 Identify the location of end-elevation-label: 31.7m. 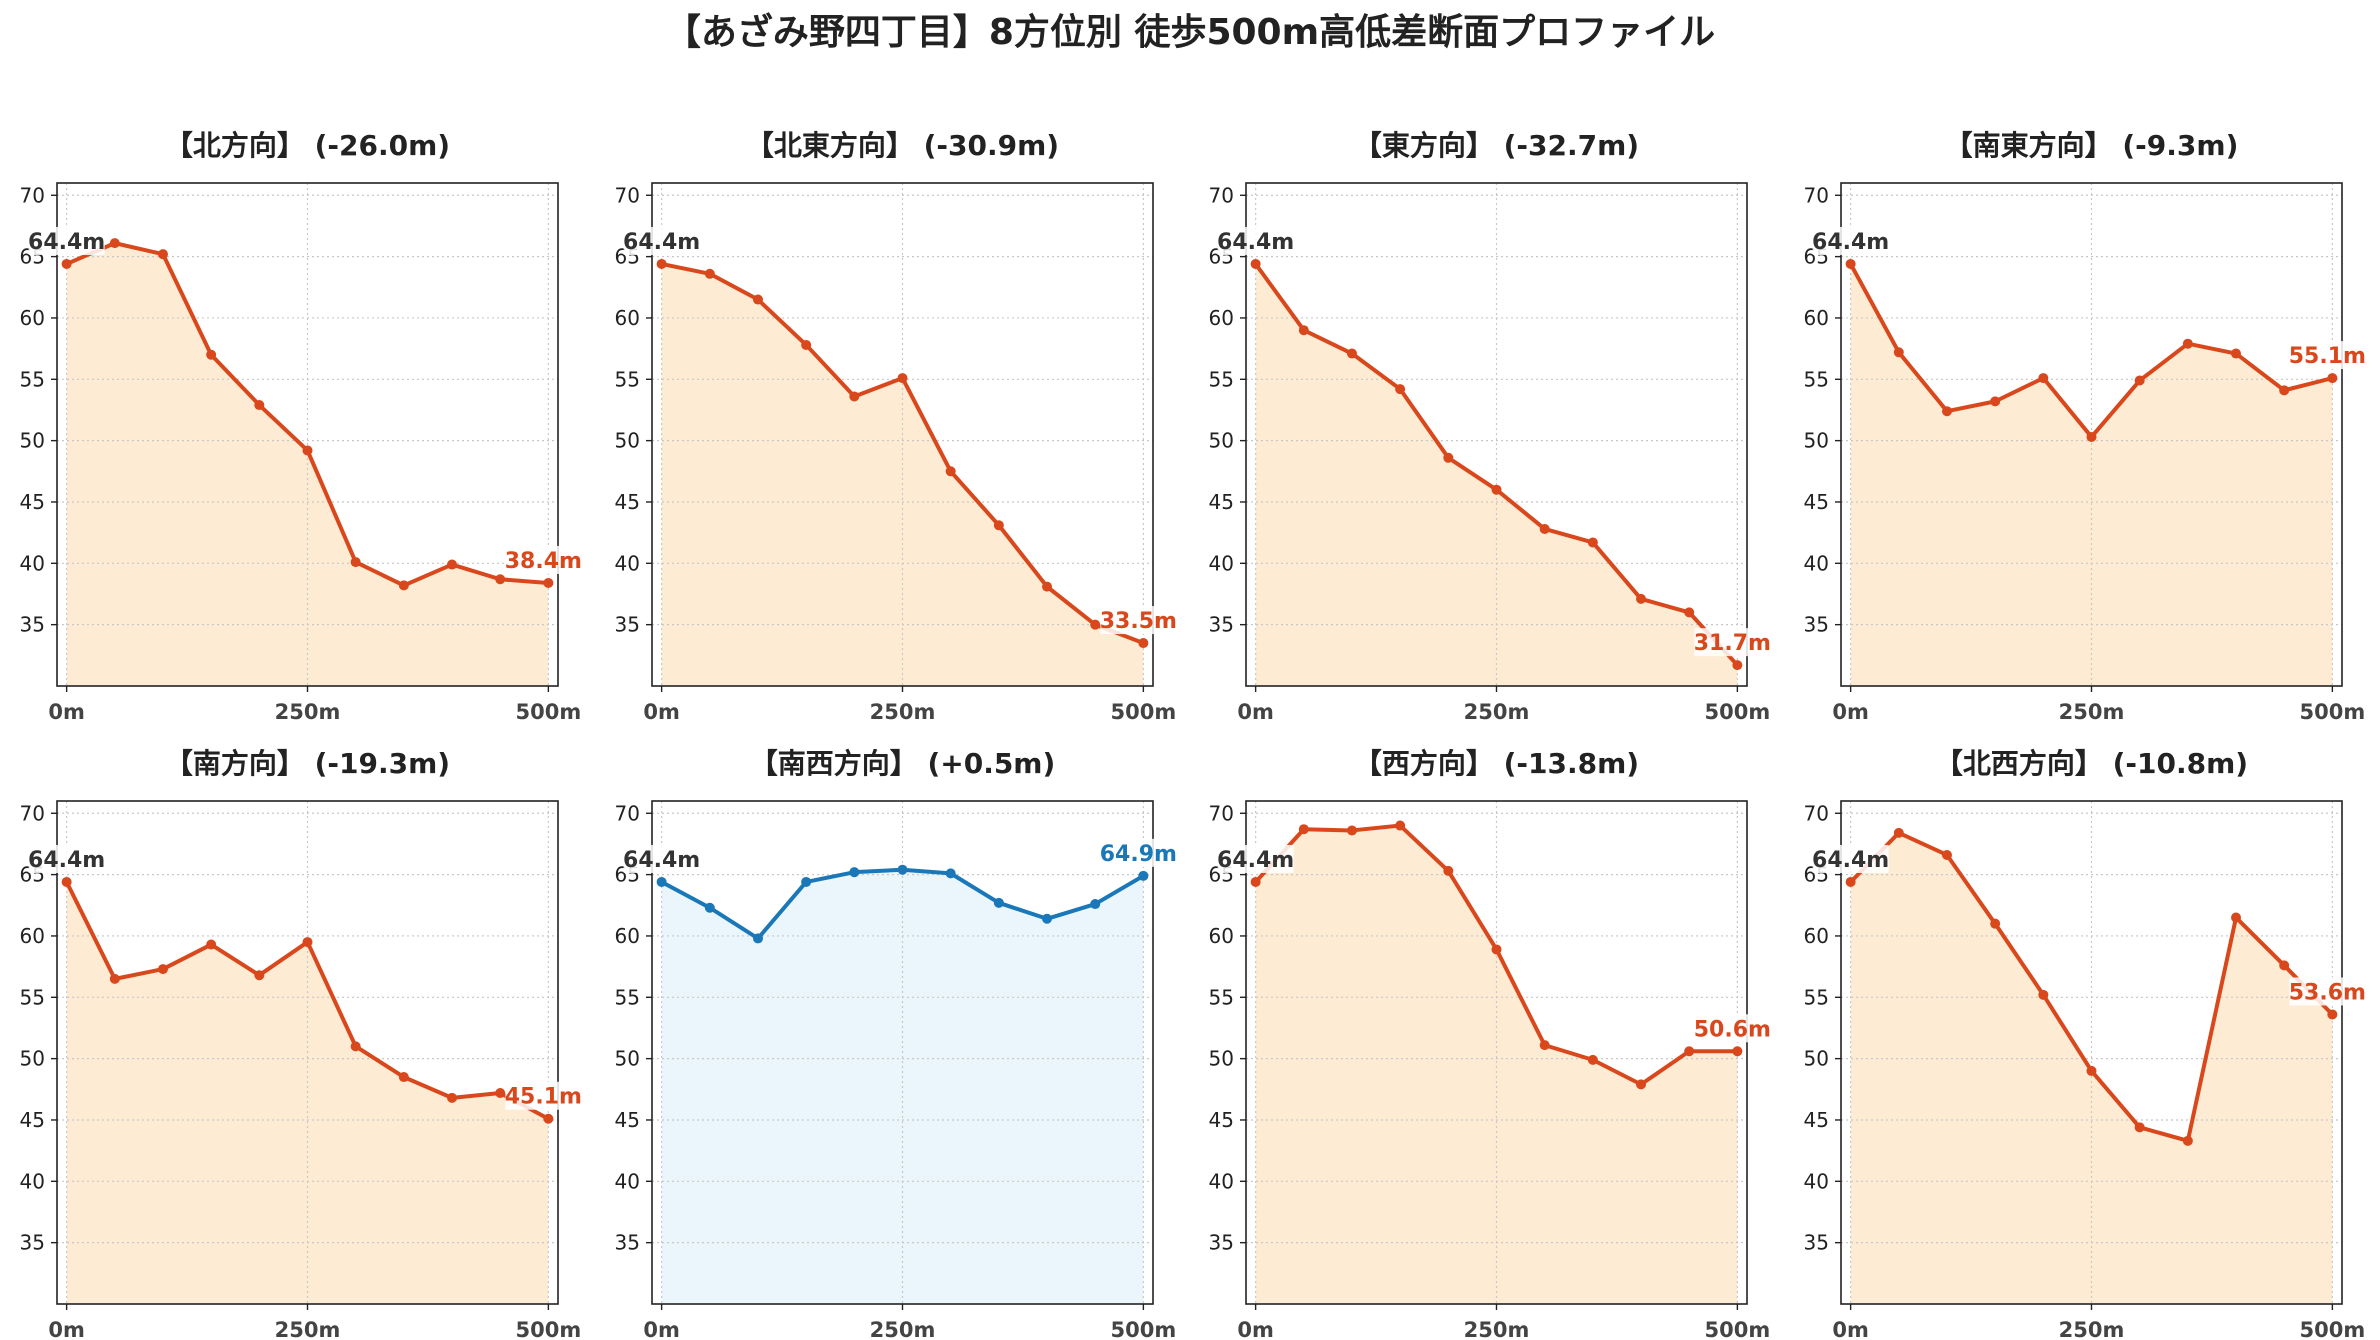
(1732, 643).